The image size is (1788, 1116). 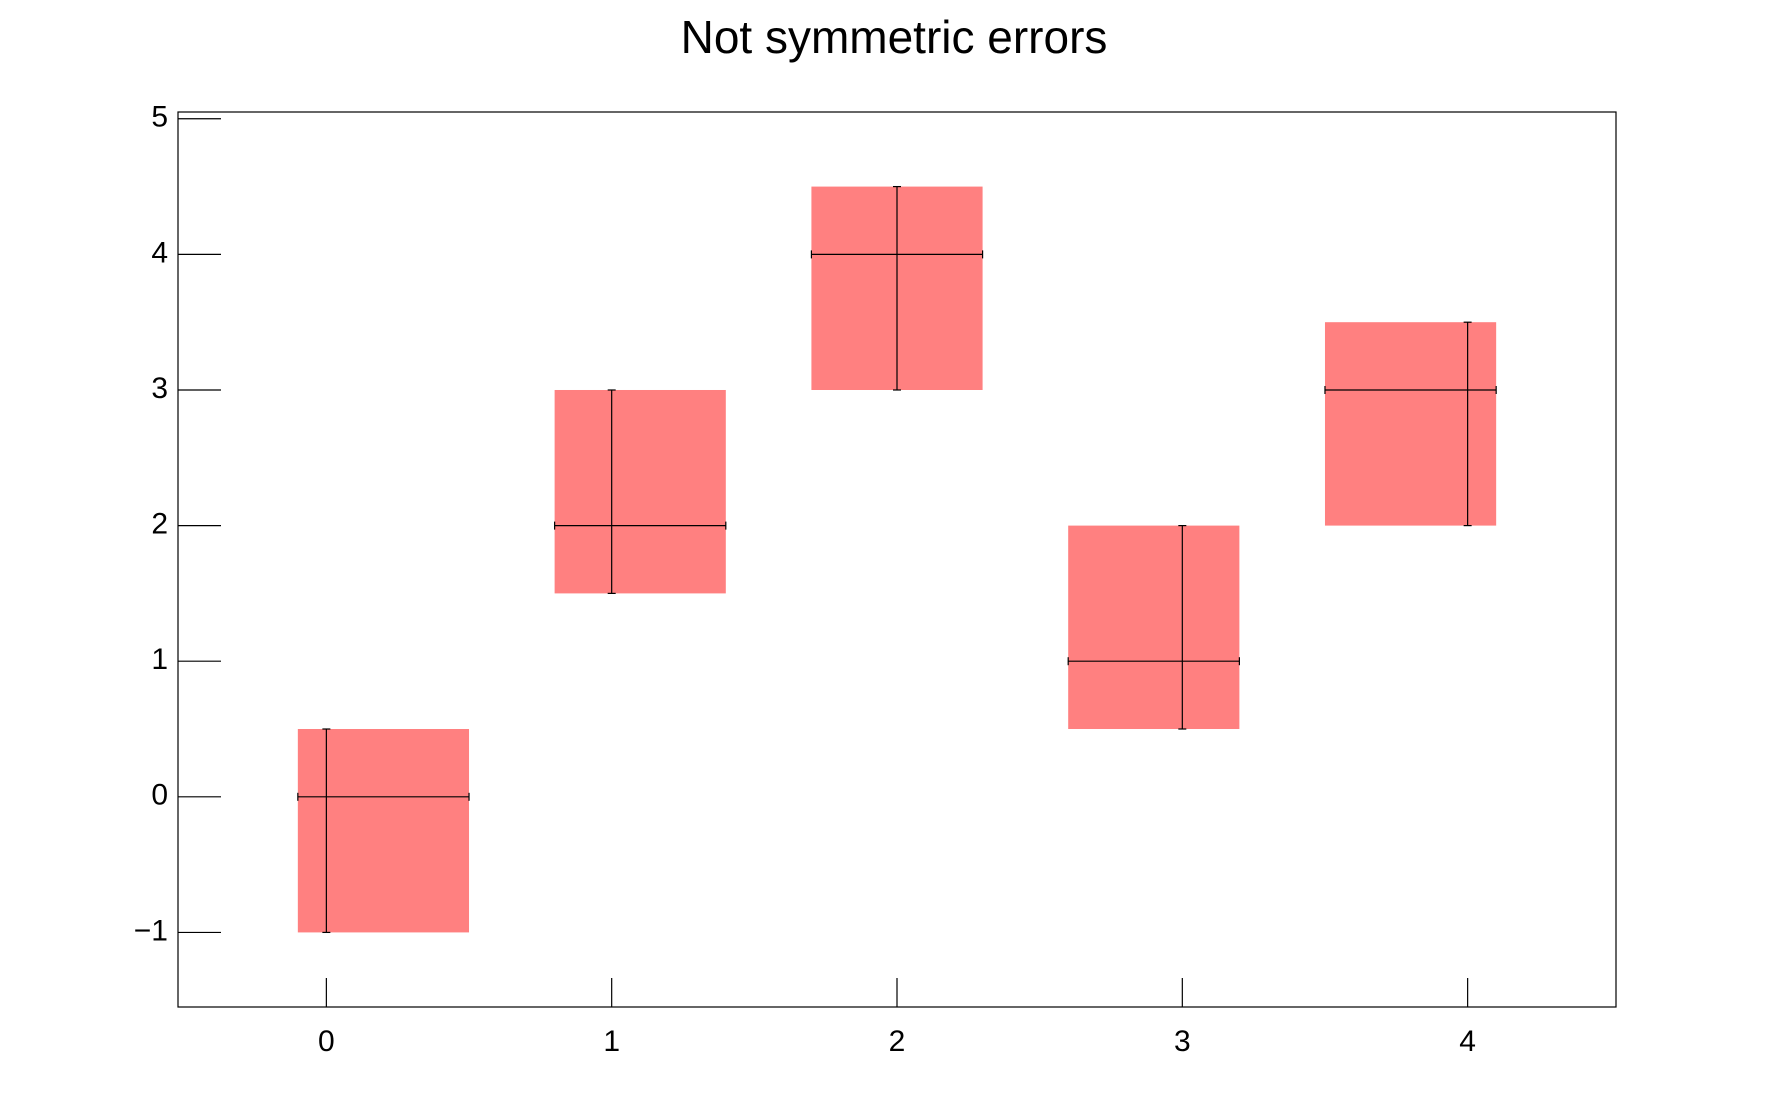 What do you see at coordinates (159, 795) in the screenshot?
I see `y-tick-label: 0` at bounding box center [159, 795].